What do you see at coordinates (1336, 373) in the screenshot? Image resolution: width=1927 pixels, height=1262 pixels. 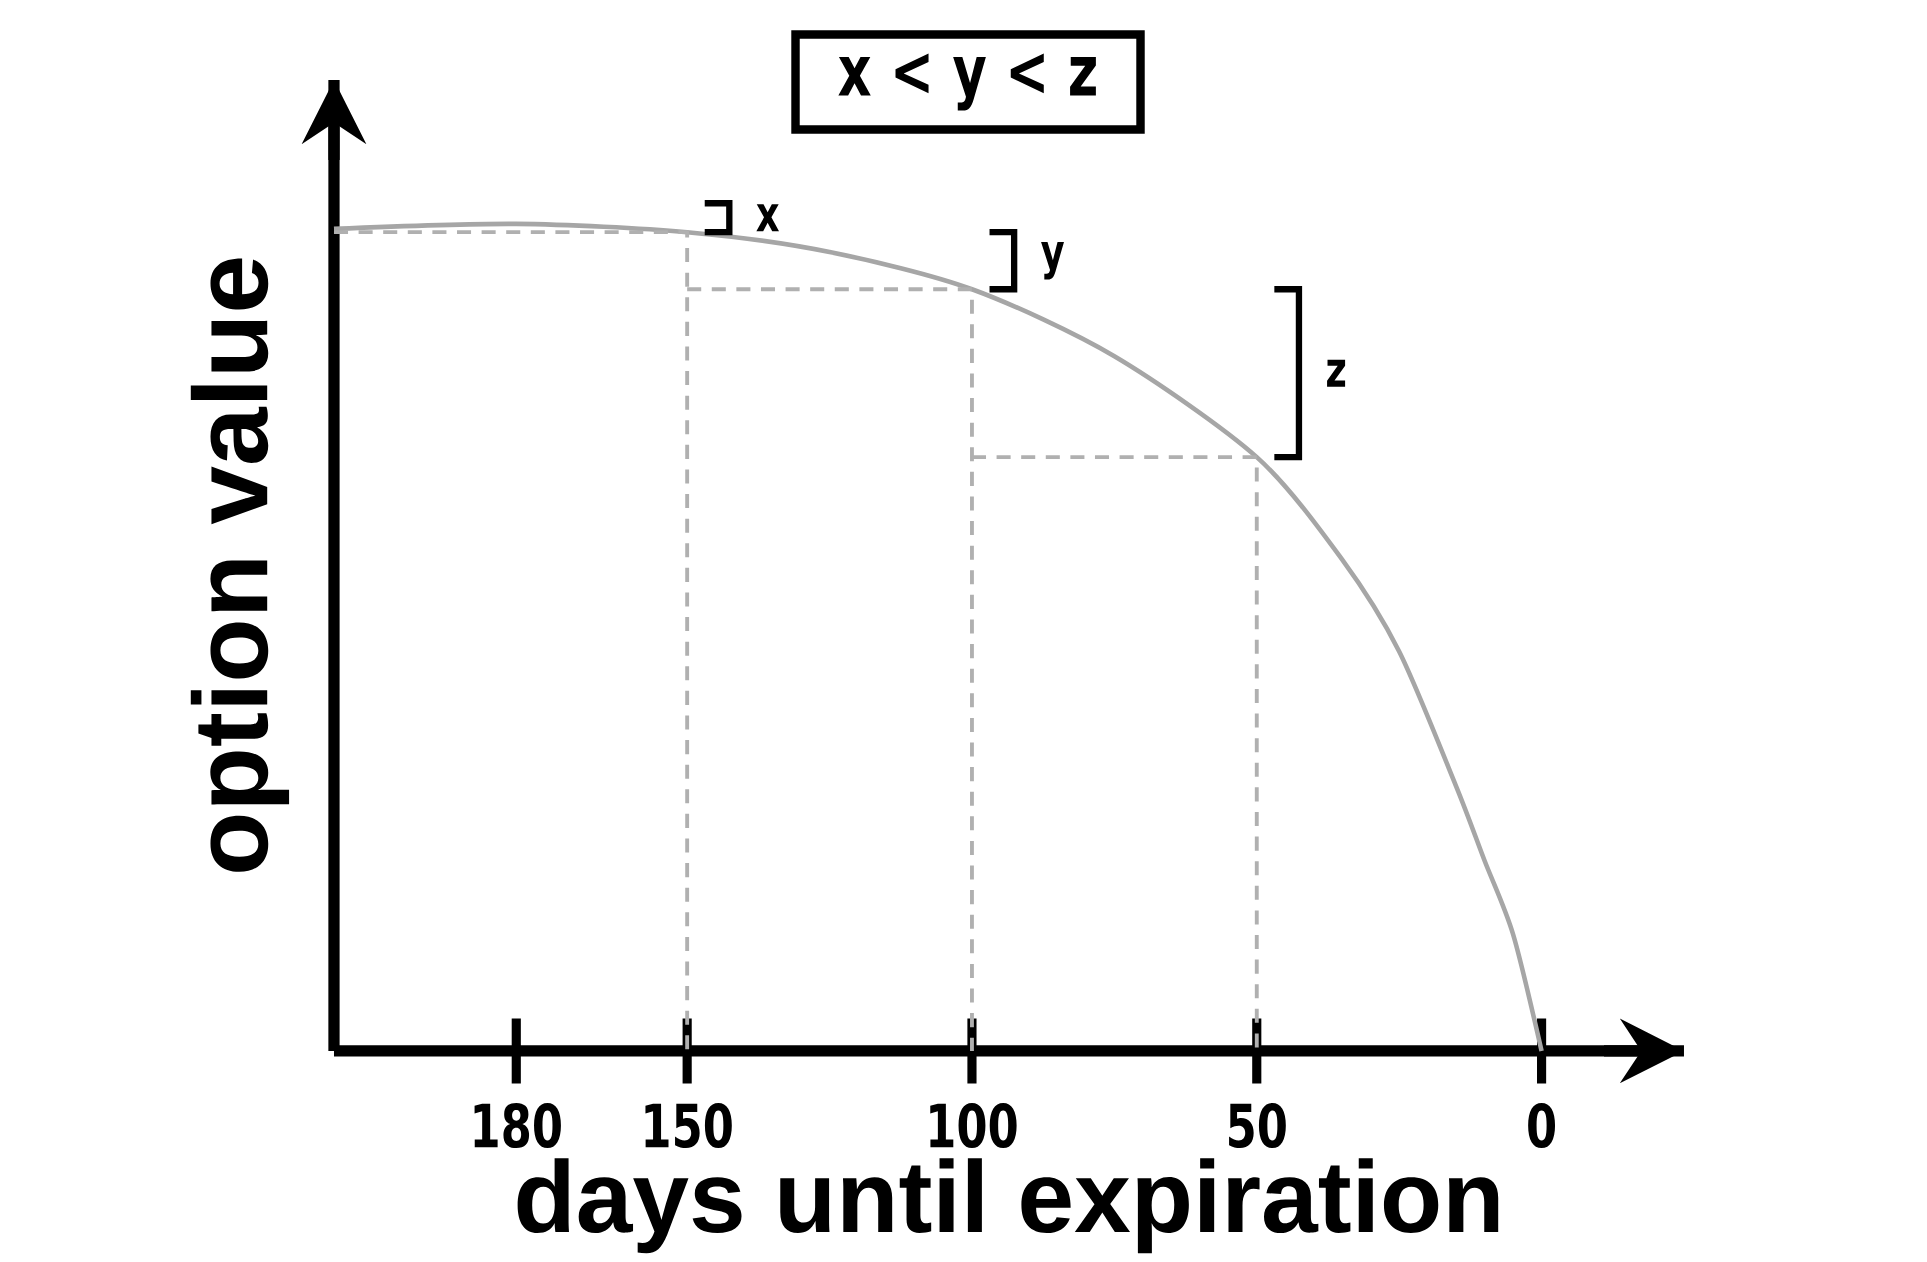 I see `annotation: z` at bounding box center [1336, 373].